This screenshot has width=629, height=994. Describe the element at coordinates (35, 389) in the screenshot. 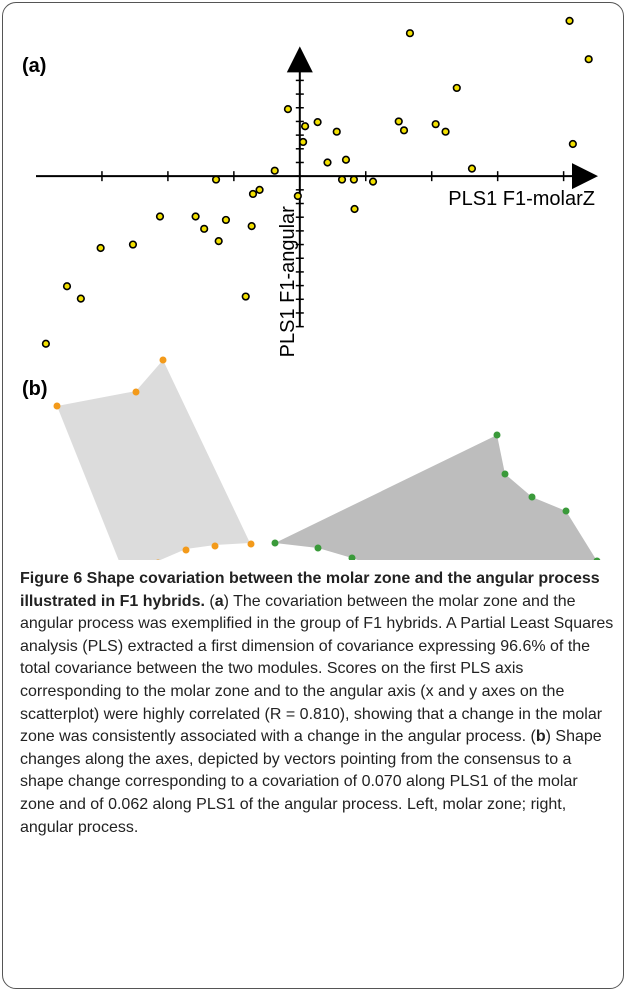

I see `panel-label: (b)` at that location.